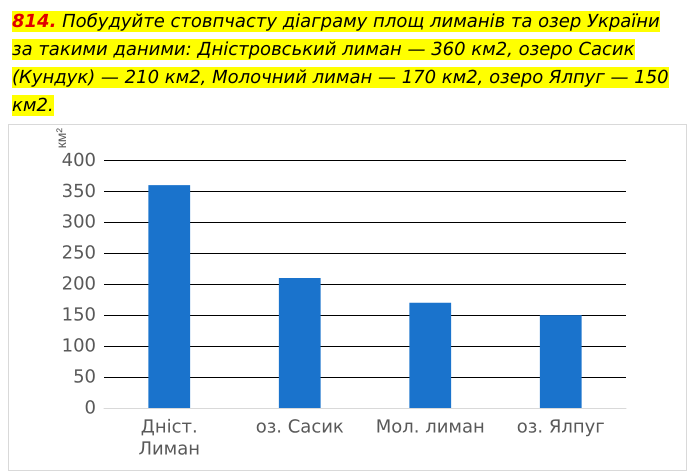  I want to click on y-axis-title: км², so click(61, 138).